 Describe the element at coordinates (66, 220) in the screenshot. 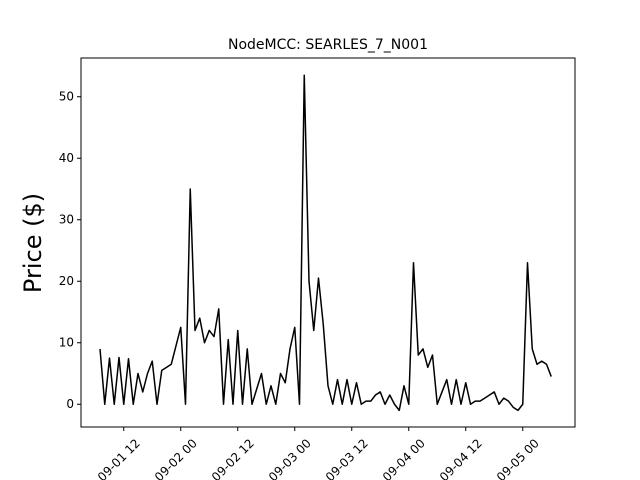

I see `y-tick-label: 30` at that location.